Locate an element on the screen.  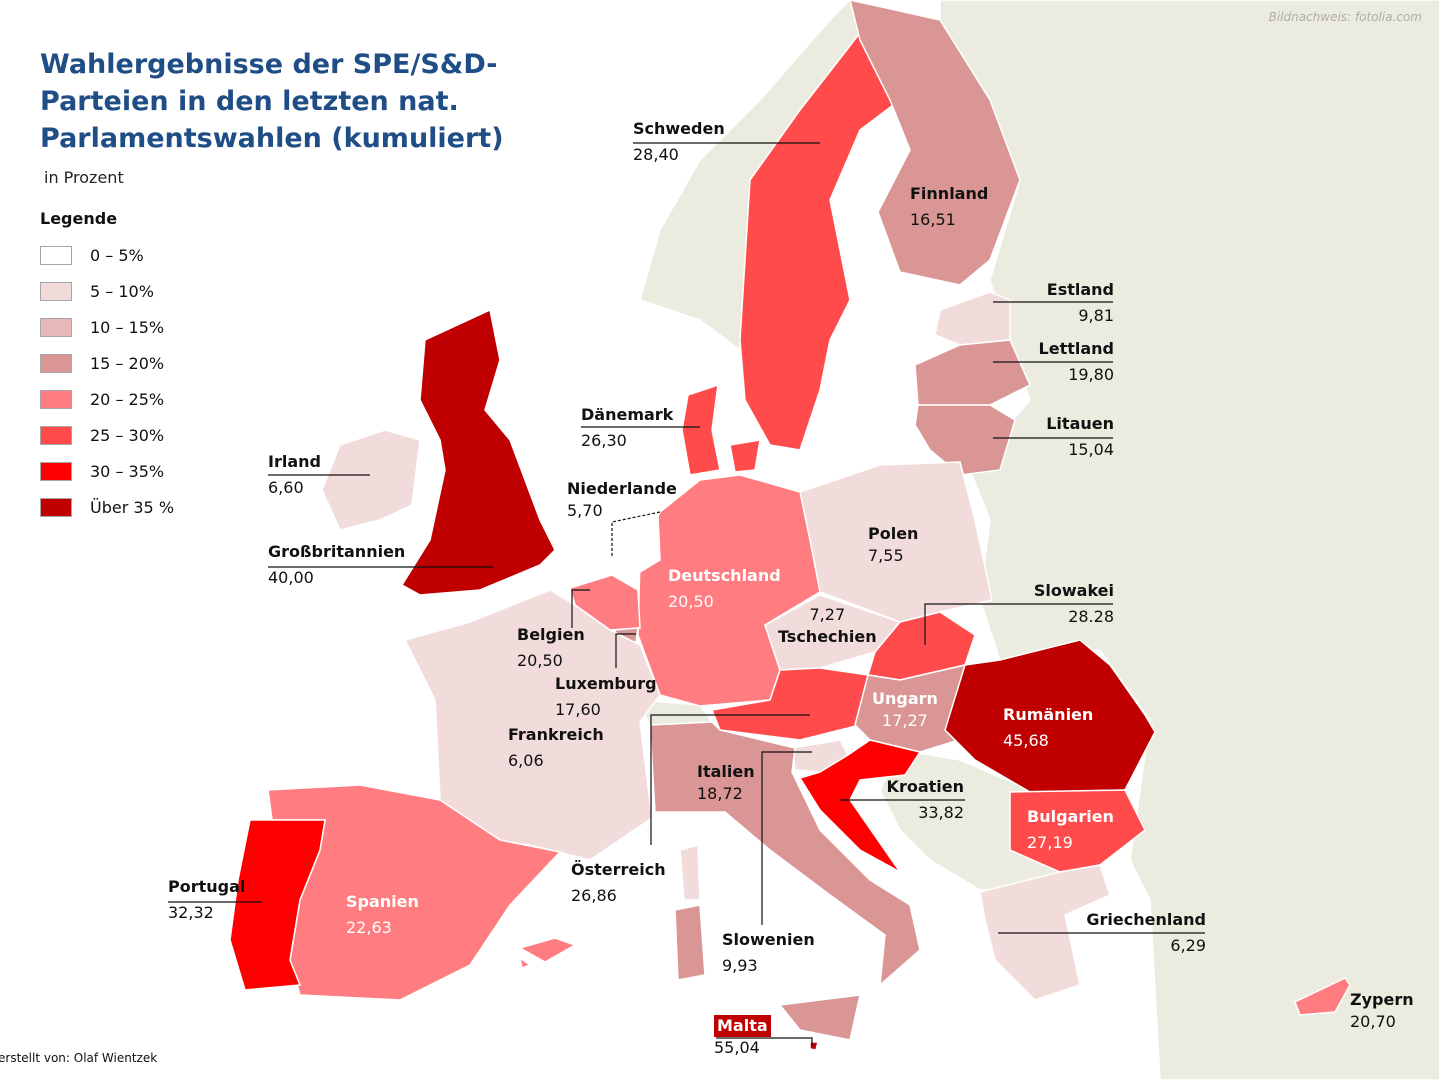
label-deutschland: Deutschland 20,50 is located at coordinates (724, 589).